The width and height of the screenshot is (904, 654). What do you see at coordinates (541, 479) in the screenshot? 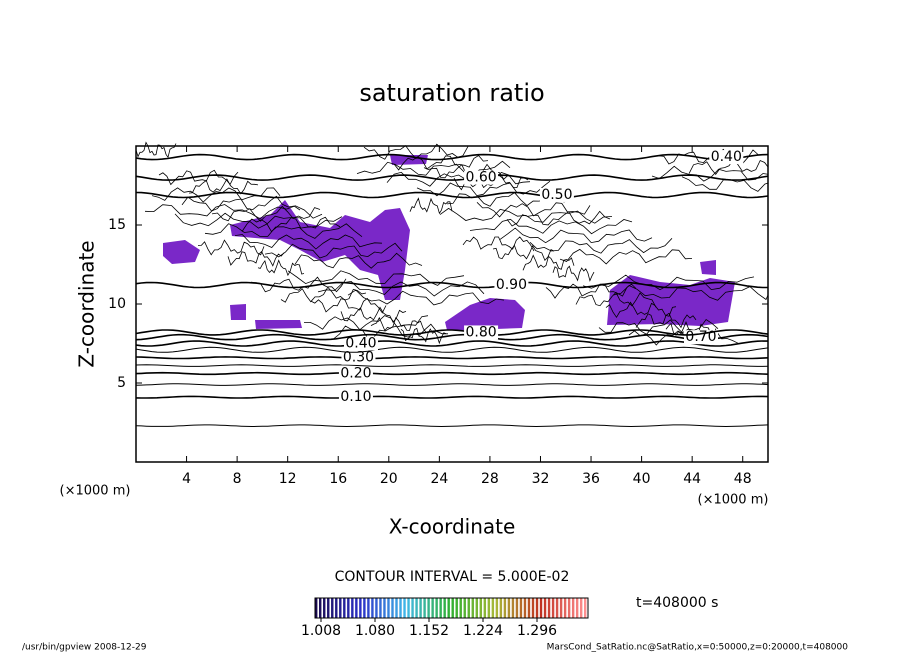
I see `x-tick-label: 32` at bounding box center [541, 479].